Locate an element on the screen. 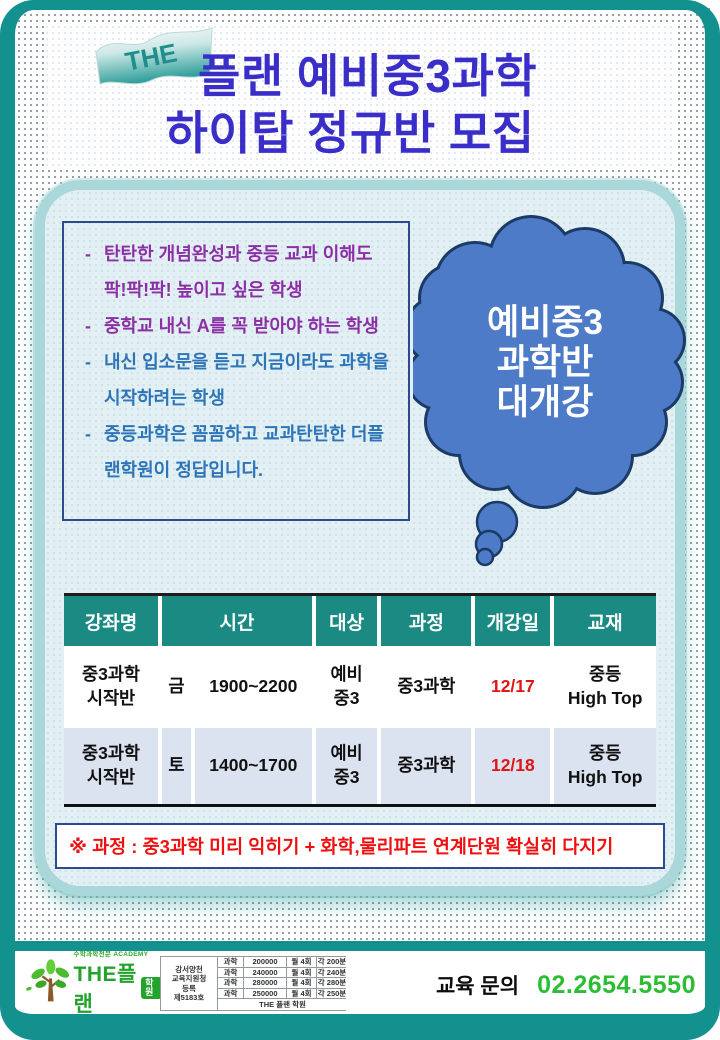 The image size is (720, 1040). tree-logo-icon is located at coordinates (48, 980).